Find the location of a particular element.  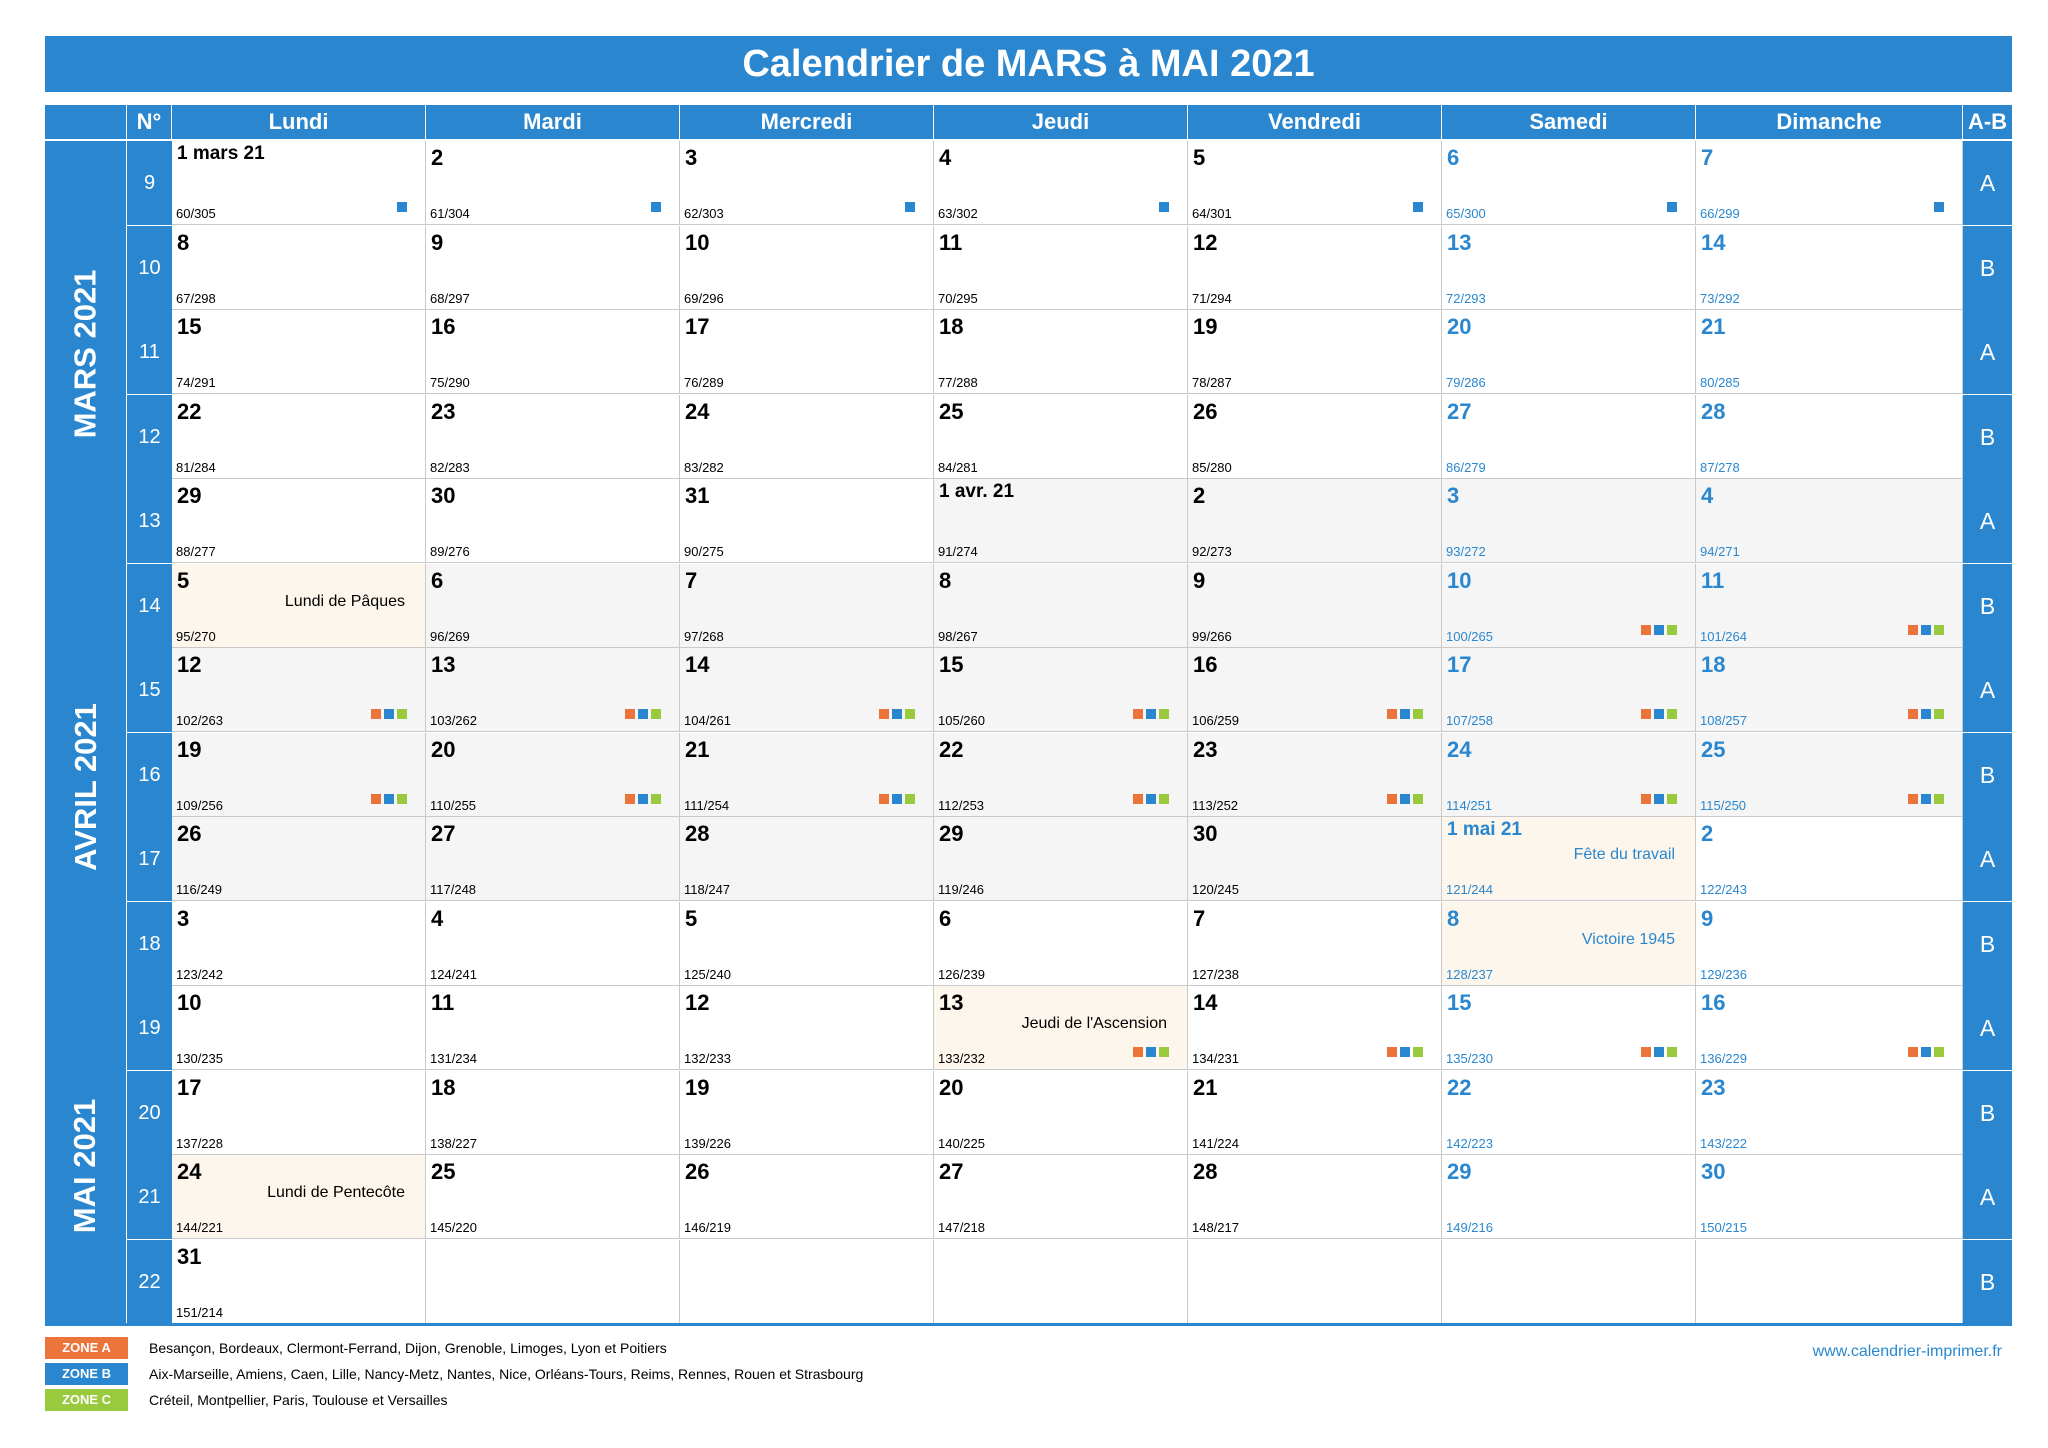

day-cell-lundi: 29 88/277 is located at coordinates (299, 521).